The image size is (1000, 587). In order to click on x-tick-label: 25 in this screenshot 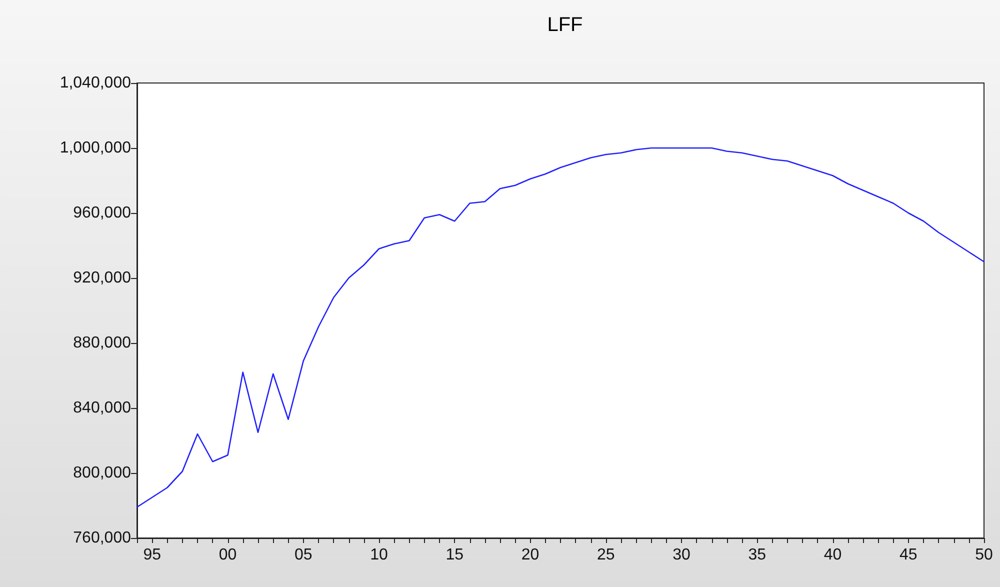, I will do `click(605, 555)`.